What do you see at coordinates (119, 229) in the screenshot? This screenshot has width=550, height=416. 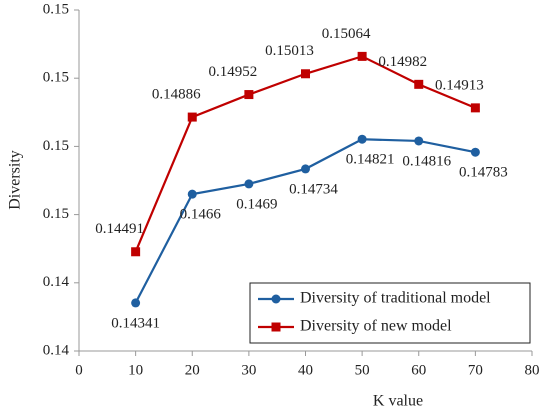 I see `data-label: 0.14491` at bounding box center [119, 229].